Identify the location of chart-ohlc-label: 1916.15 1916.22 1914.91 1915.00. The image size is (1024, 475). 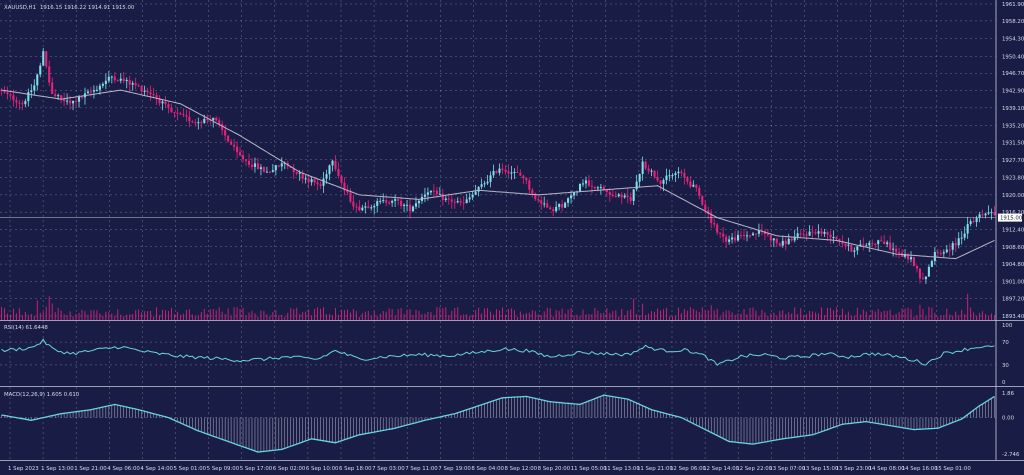
(87, 8).